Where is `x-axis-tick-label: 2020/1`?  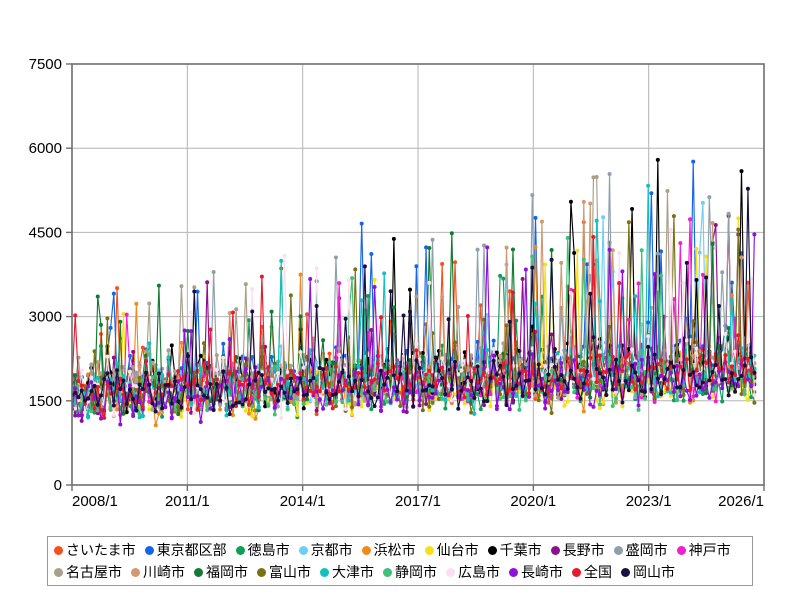
x-axis-tick-label: 2020/1 is located at coordinates (533, 501).